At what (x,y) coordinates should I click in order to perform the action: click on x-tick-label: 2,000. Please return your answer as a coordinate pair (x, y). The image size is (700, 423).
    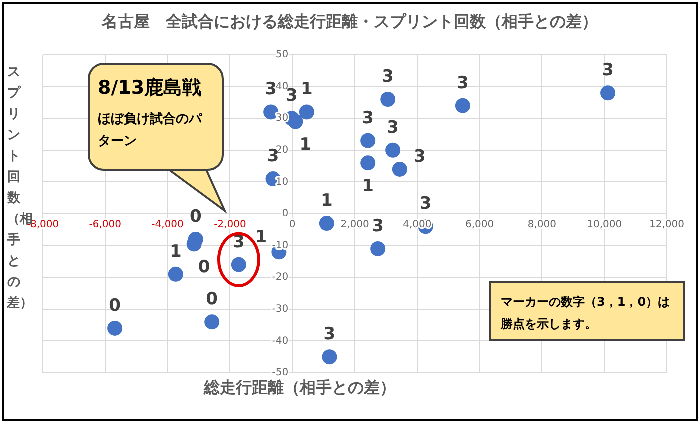
    Looking at the image, I should click on (355, 225).